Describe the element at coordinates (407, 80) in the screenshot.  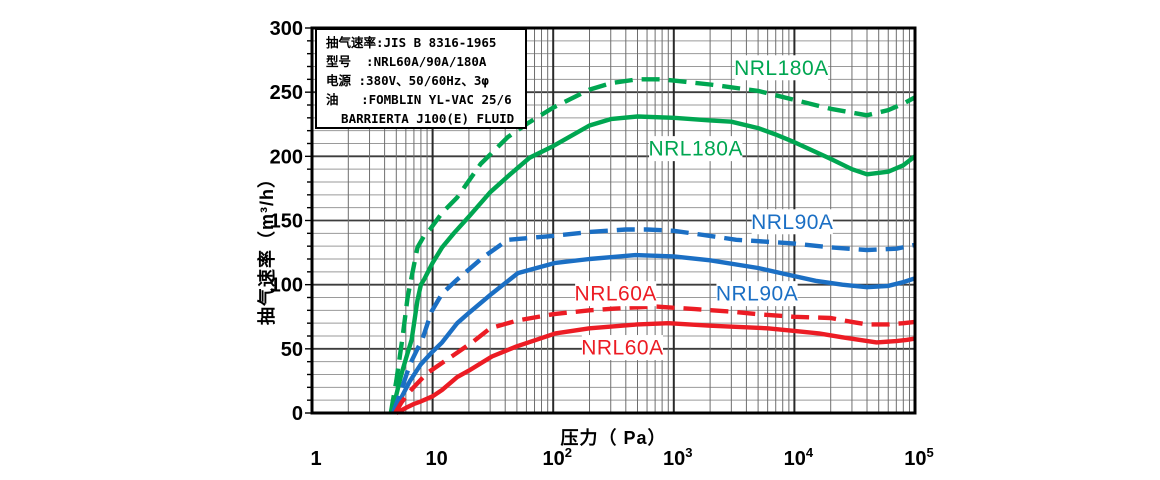
I see `legend-line-power: 电源 :380V、50/60Hz、3φ` at that location.